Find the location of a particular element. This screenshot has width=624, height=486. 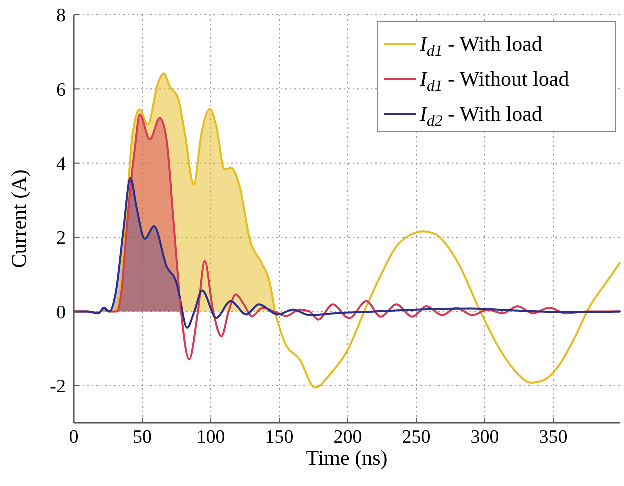

y-tick-label: 0 is located at coordinates (61, 313).